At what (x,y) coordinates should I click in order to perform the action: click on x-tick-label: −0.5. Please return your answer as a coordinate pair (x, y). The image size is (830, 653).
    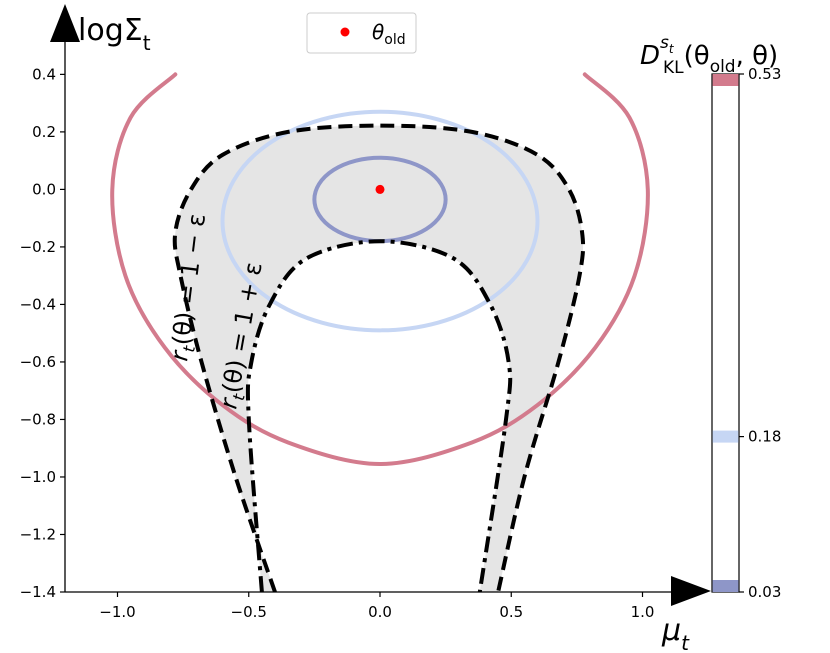
    Looking at the image, I should click on (249, 612).